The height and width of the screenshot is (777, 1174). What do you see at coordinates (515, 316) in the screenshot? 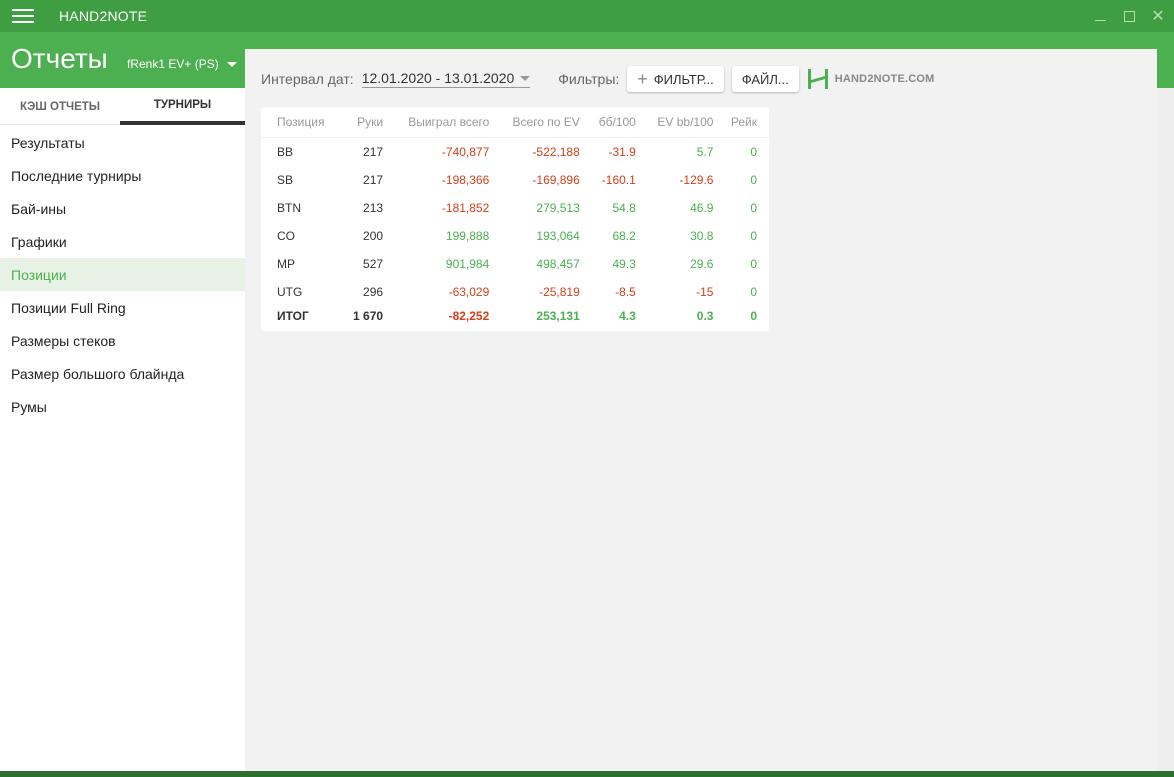
I see `table-total-row: ИТОГ 1 670 -82,252 253,131 4.3 0.3 0` at bounding box center [515, 316].